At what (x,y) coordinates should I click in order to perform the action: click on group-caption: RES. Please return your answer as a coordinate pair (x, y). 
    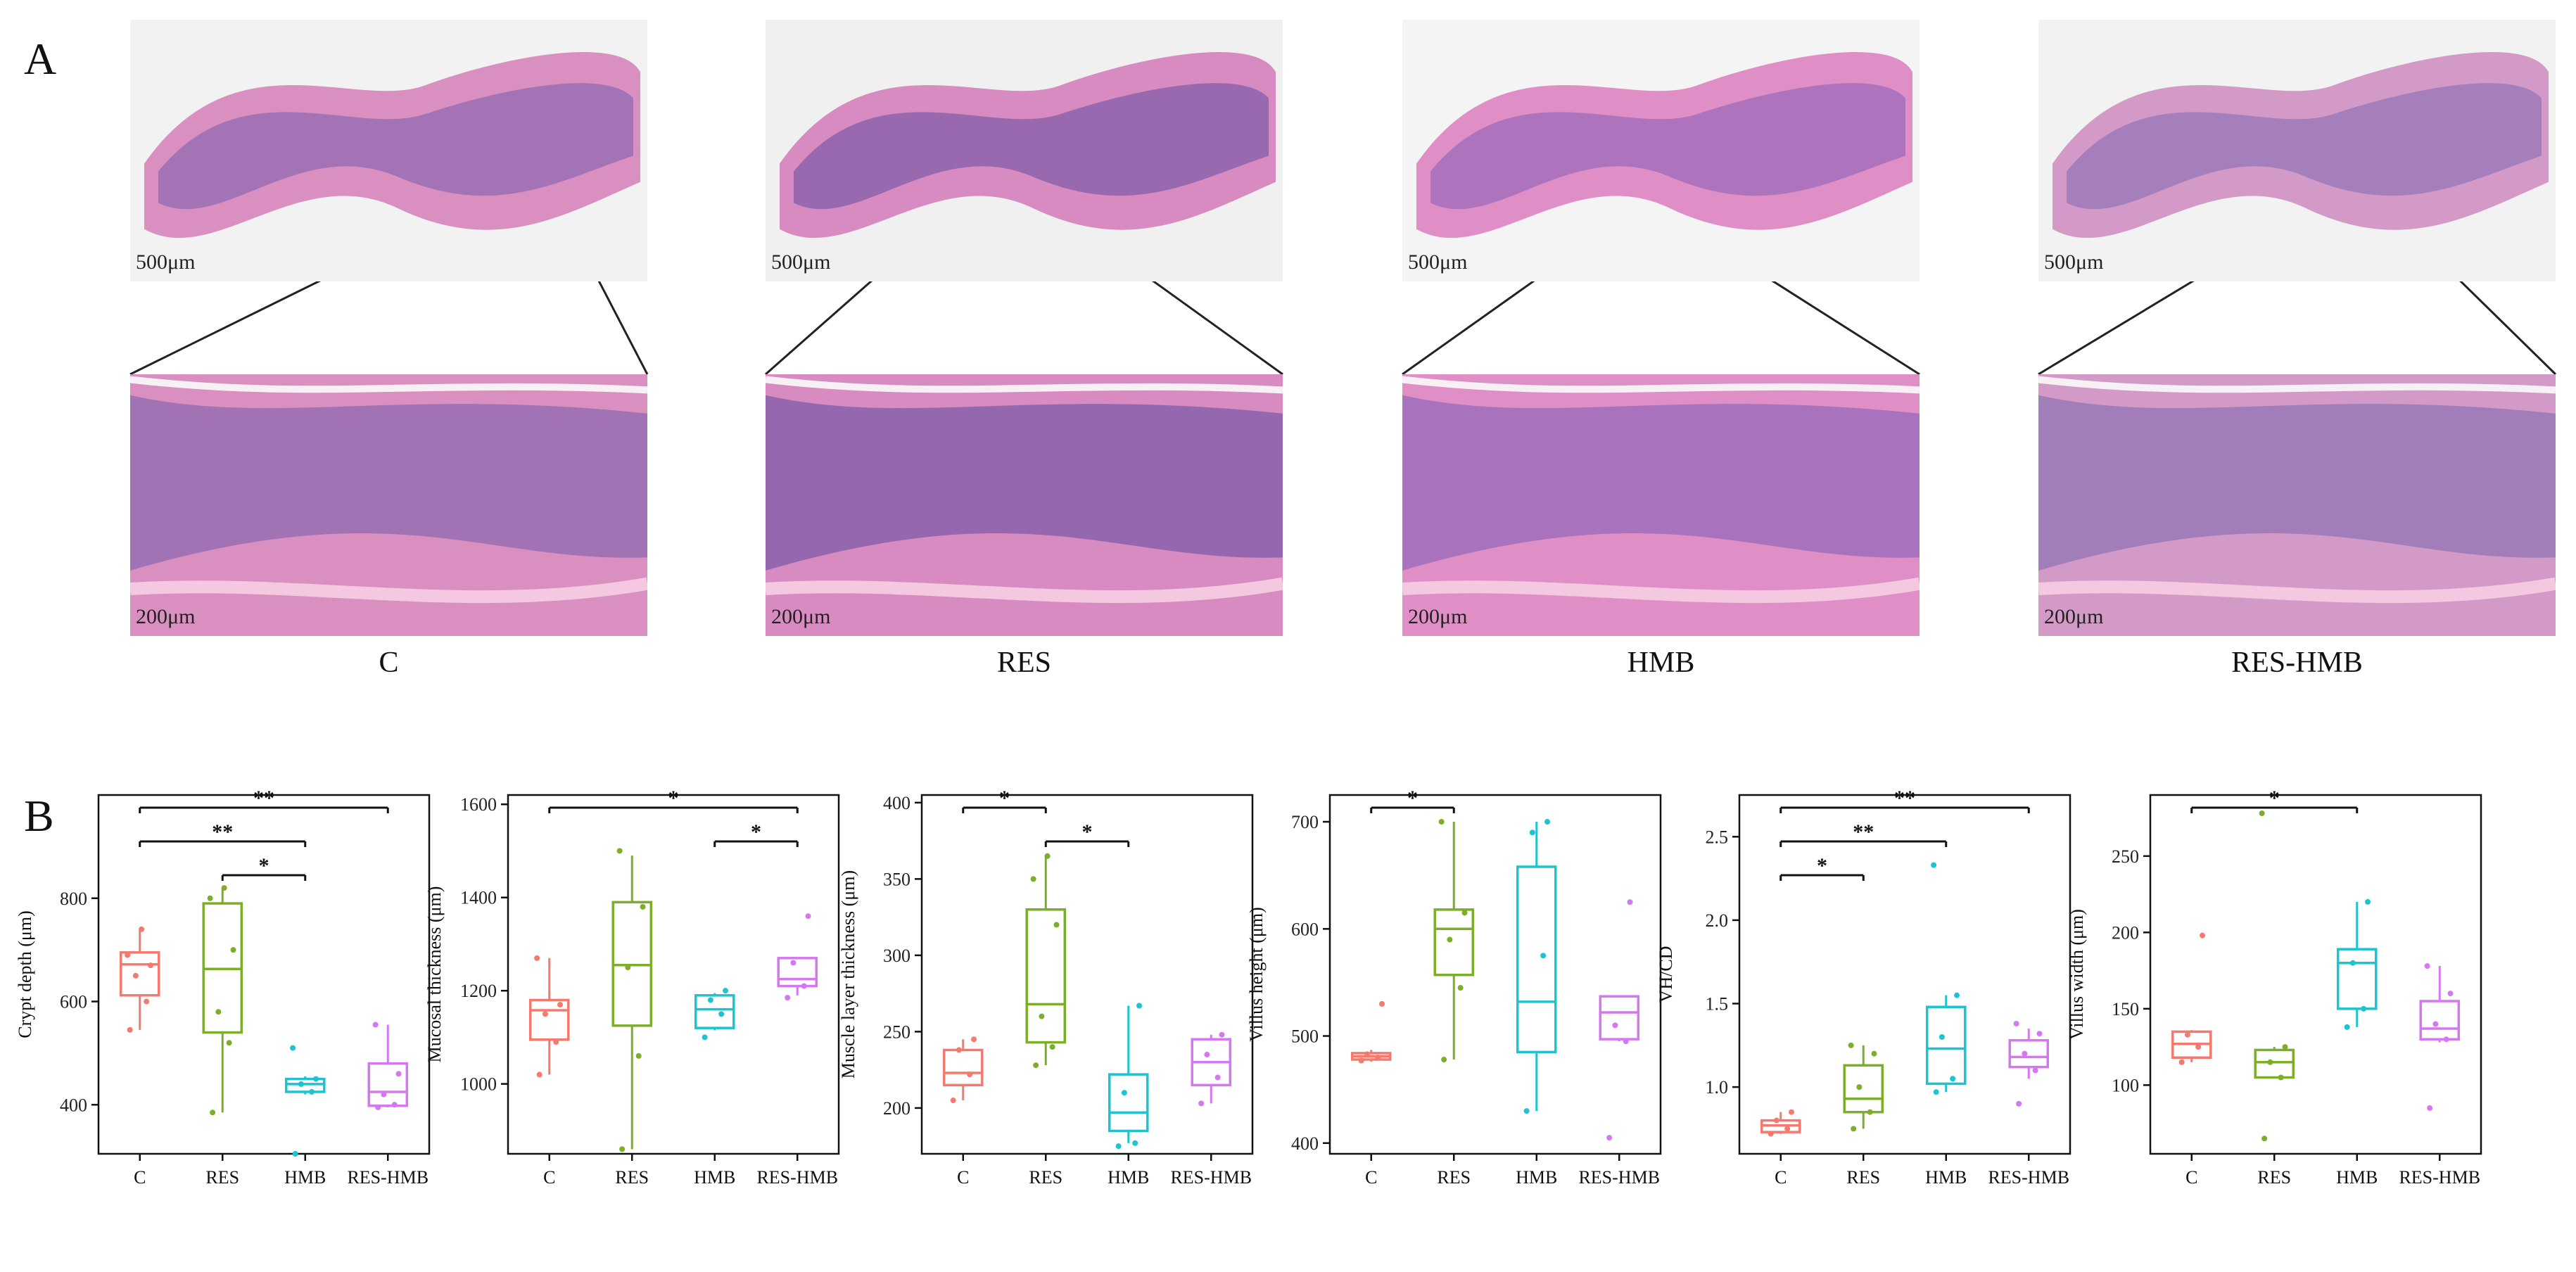
    Looking at the image, I should click on (1024, 663).